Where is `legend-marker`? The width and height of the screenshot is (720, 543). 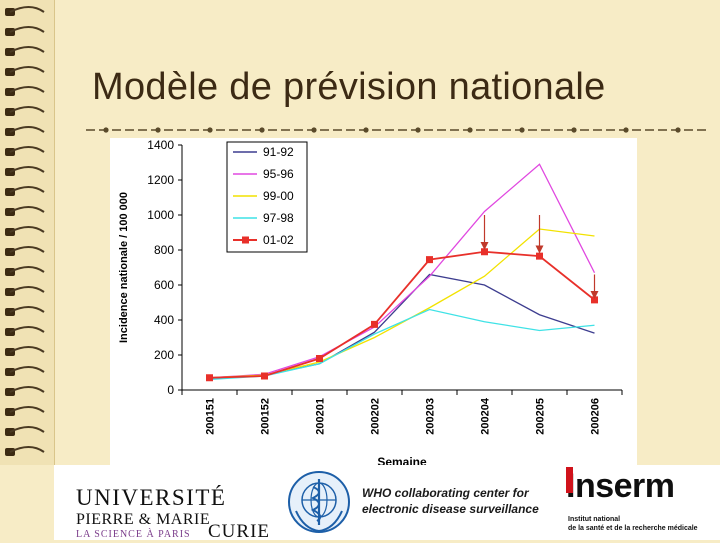 legend-marker is located at coordinates (245, 240).